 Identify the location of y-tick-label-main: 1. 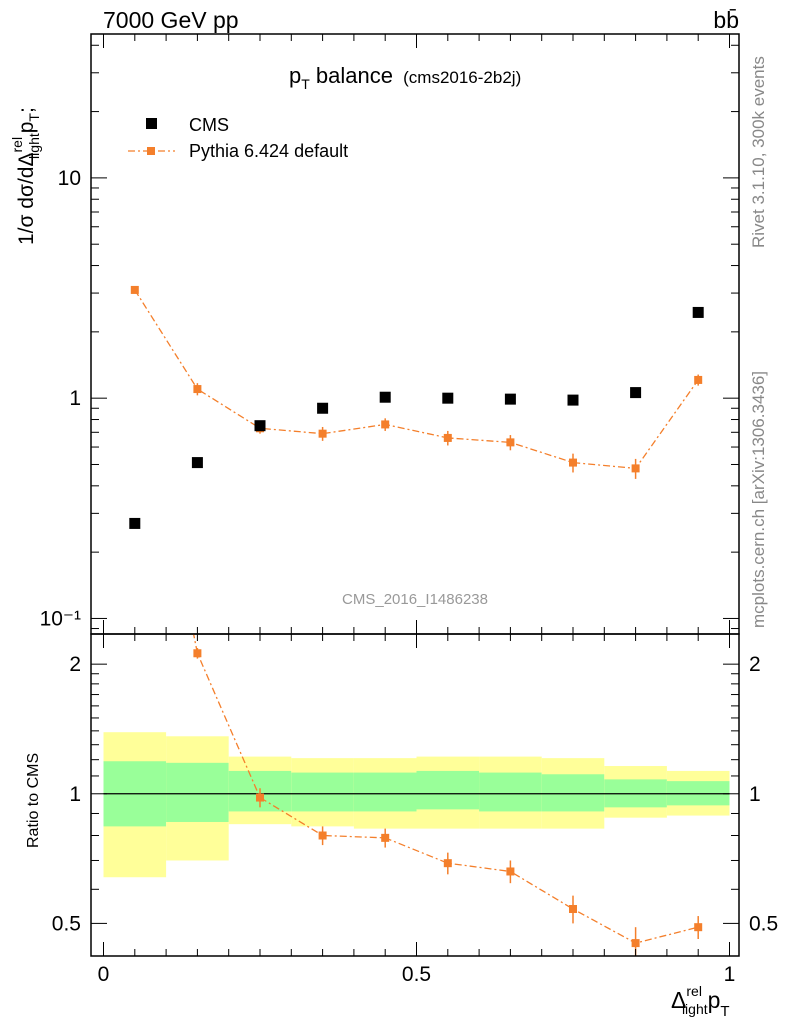
(75, 398).